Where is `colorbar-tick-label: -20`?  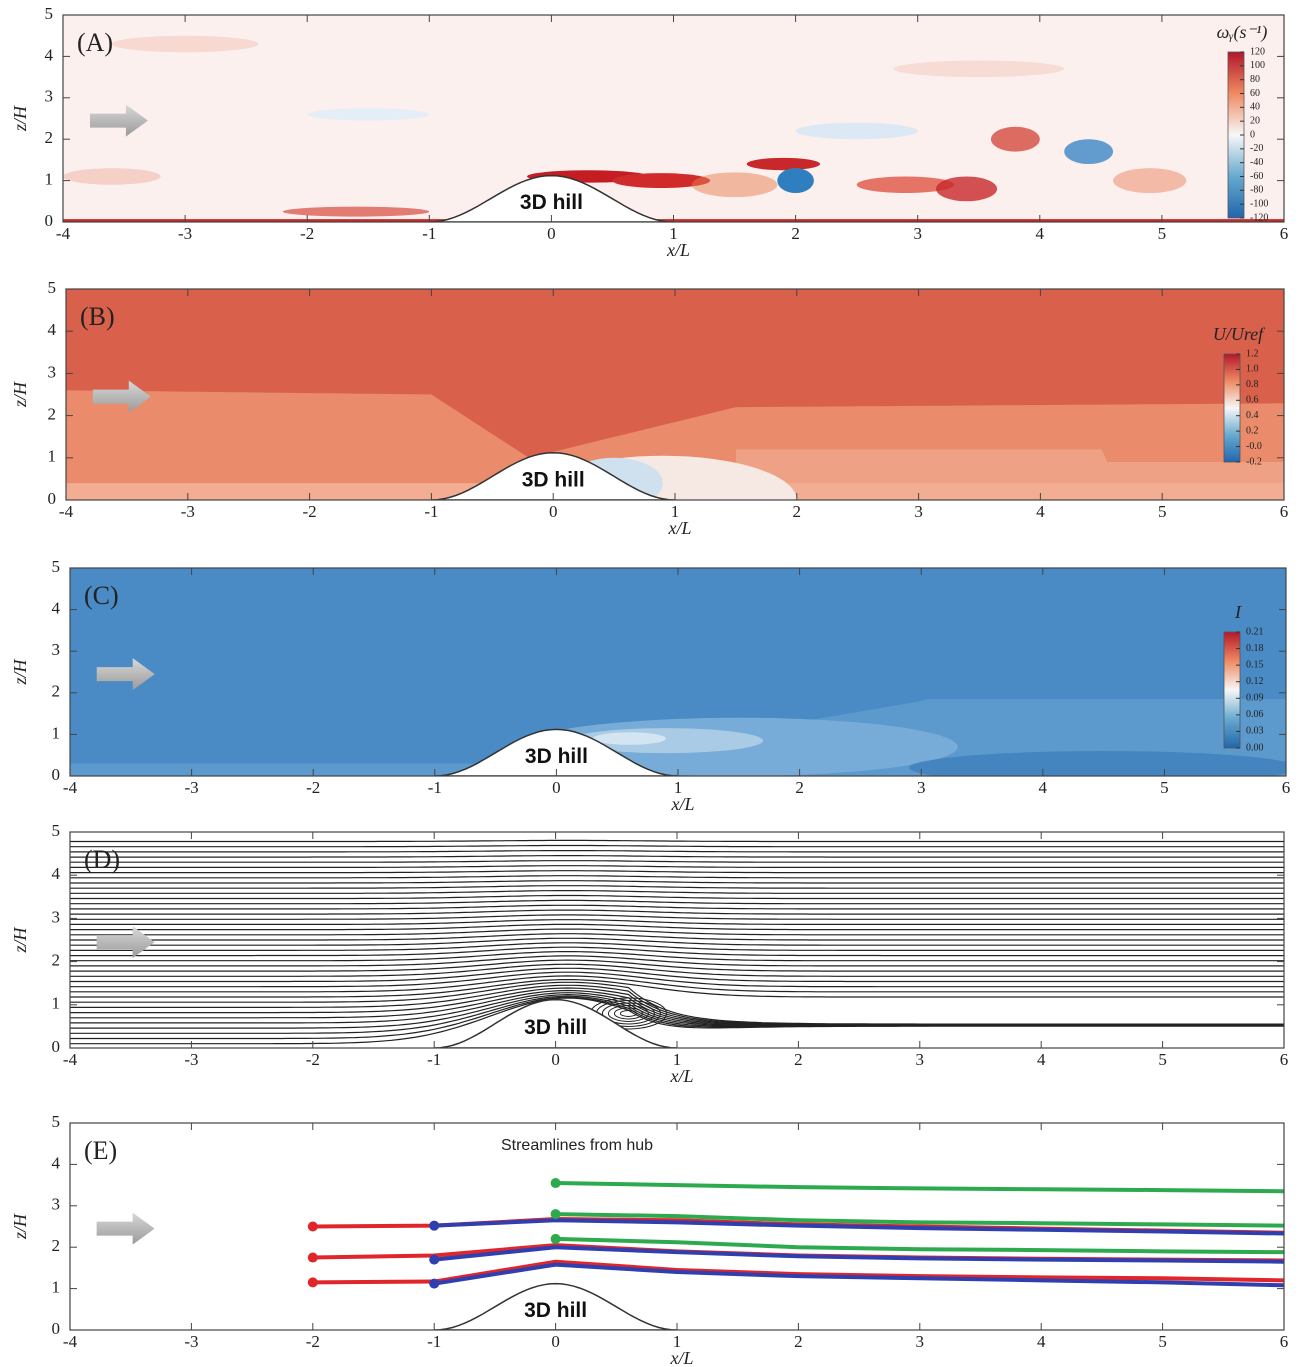 colorbar-tick-label: -20 is located at coordinates (1256, 148).